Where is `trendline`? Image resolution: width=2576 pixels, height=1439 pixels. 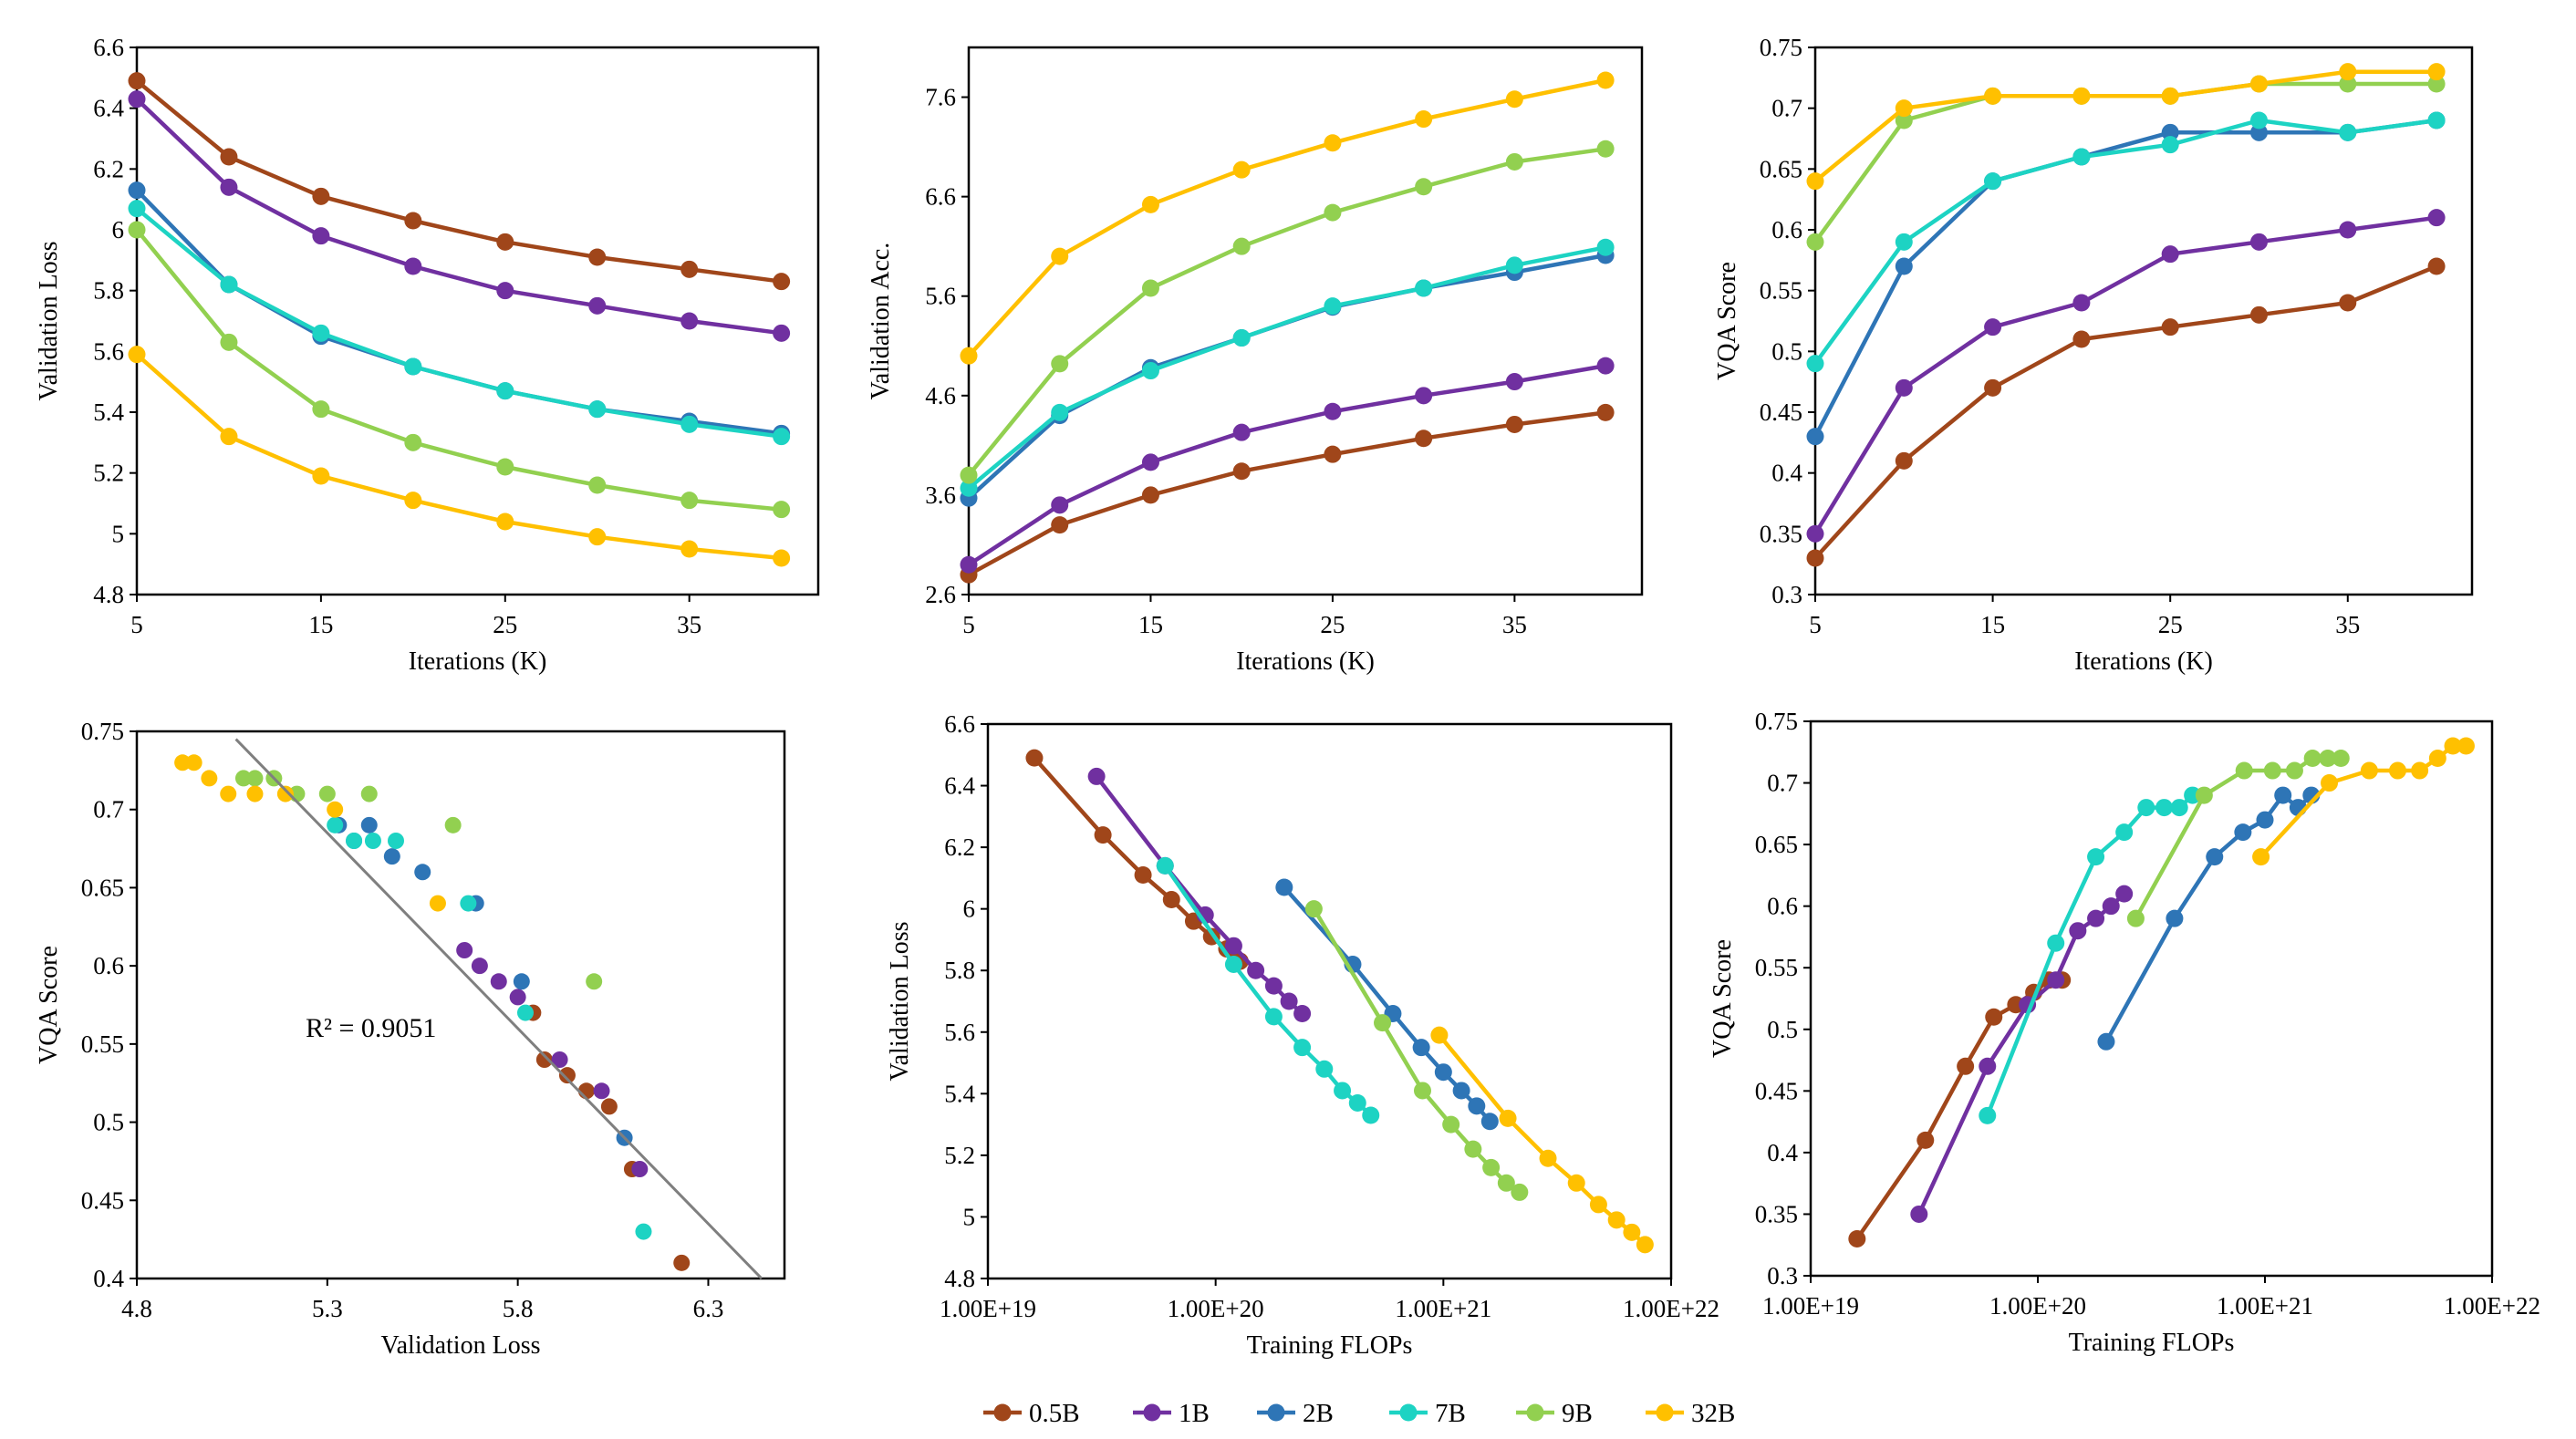 trendline is located at coordinates (498, 1009).